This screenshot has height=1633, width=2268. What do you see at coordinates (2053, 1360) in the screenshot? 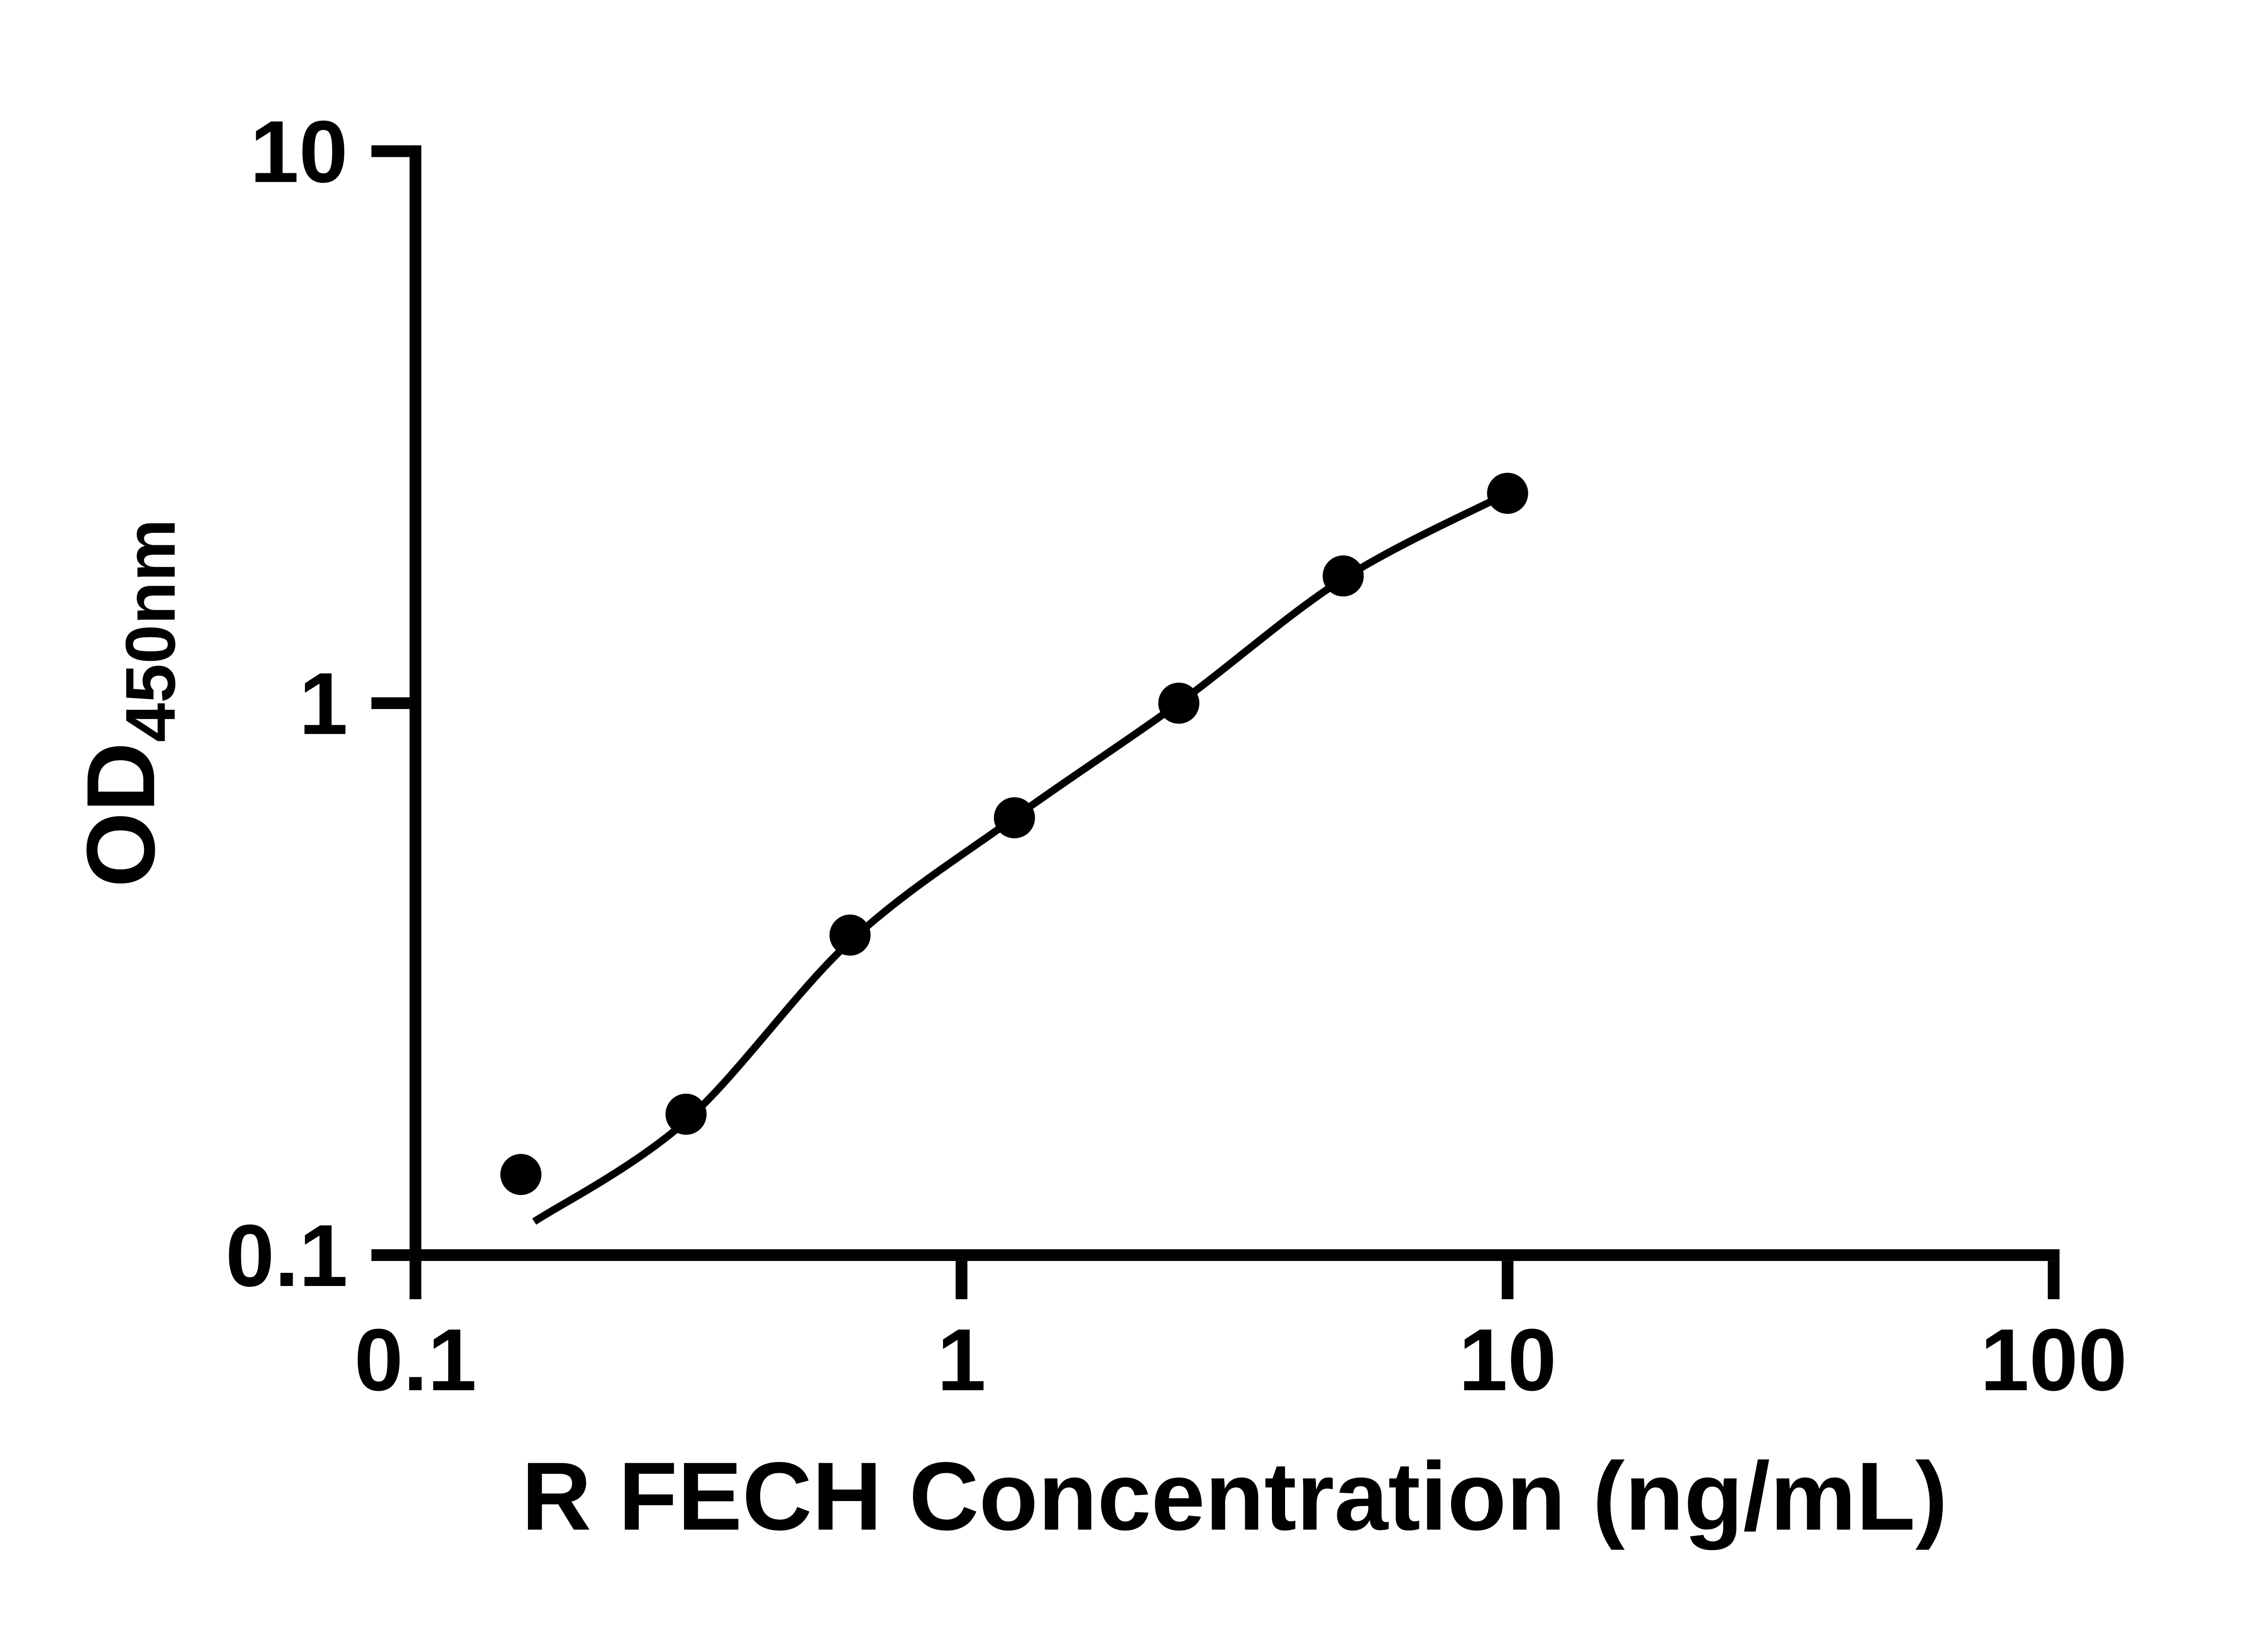
I see `x-tick-label: 100` at bounding box center [2053, 1360].